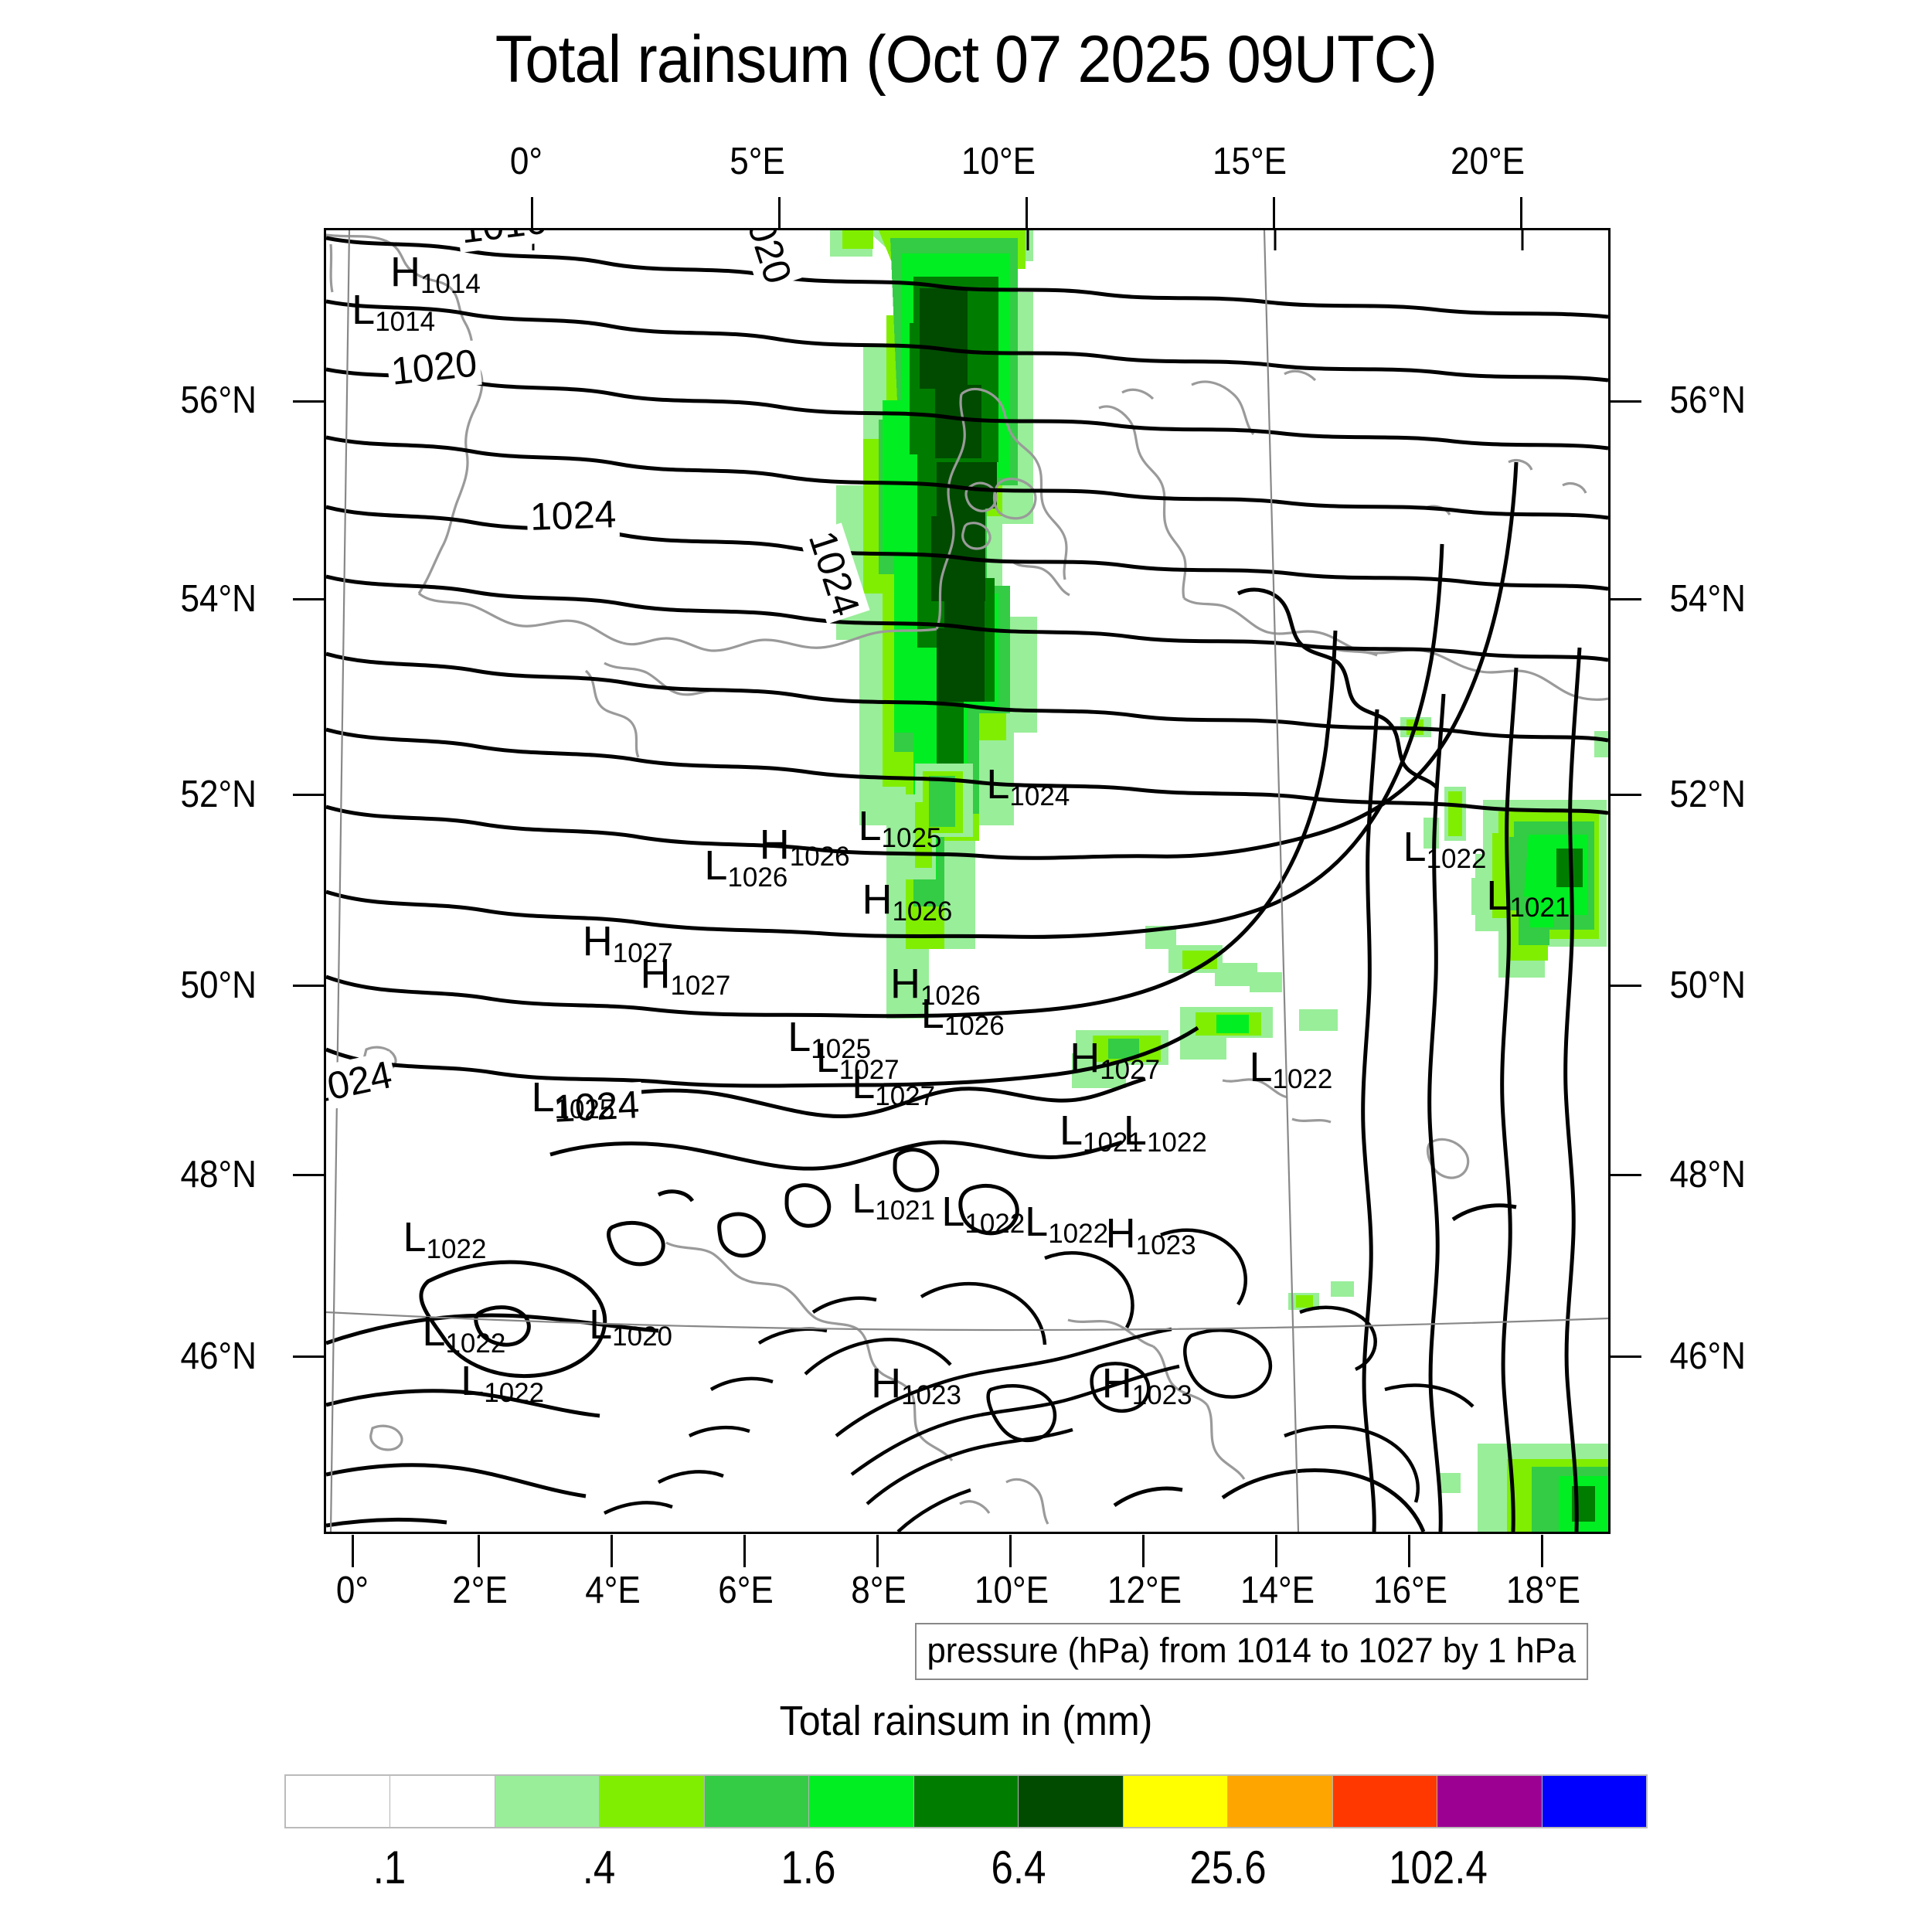 This screenshot has width=1932, height=1932. I want to click on bottom-tick-label-3: 6°E, so click(746, 1590).